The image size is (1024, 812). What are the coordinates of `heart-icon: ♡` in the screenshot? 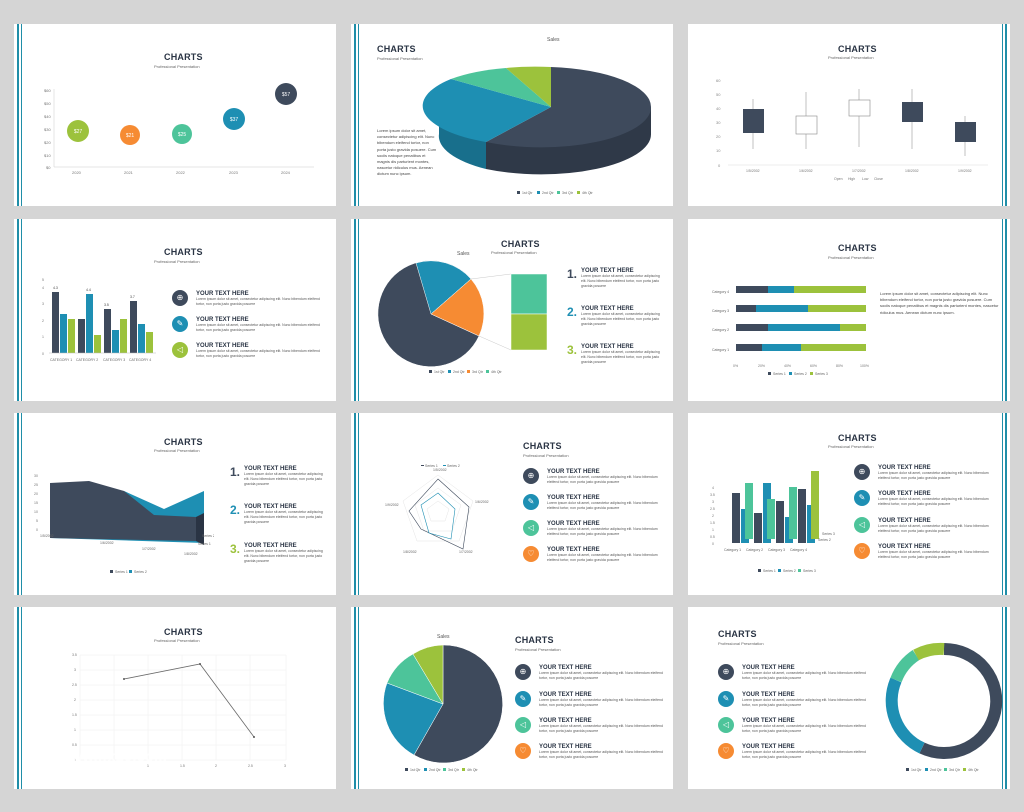 It's located at (726, 751).